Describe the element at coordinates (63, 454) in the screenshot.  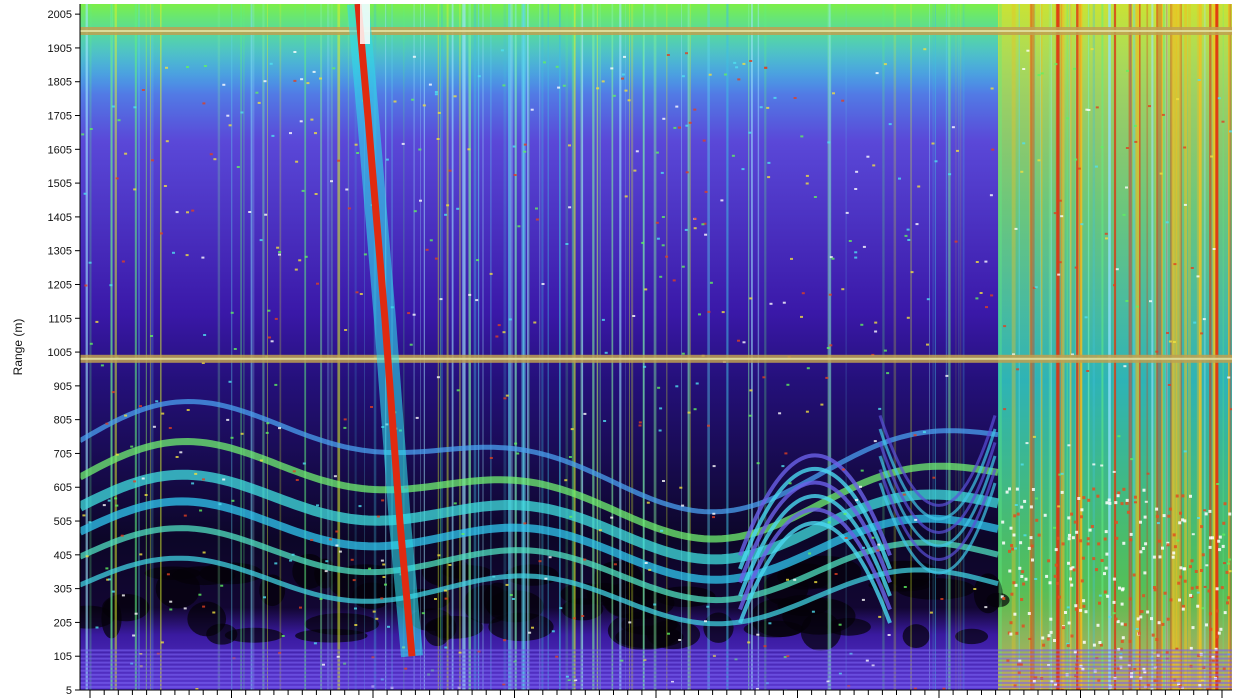
I see `y-tick-label: 705` at that location.